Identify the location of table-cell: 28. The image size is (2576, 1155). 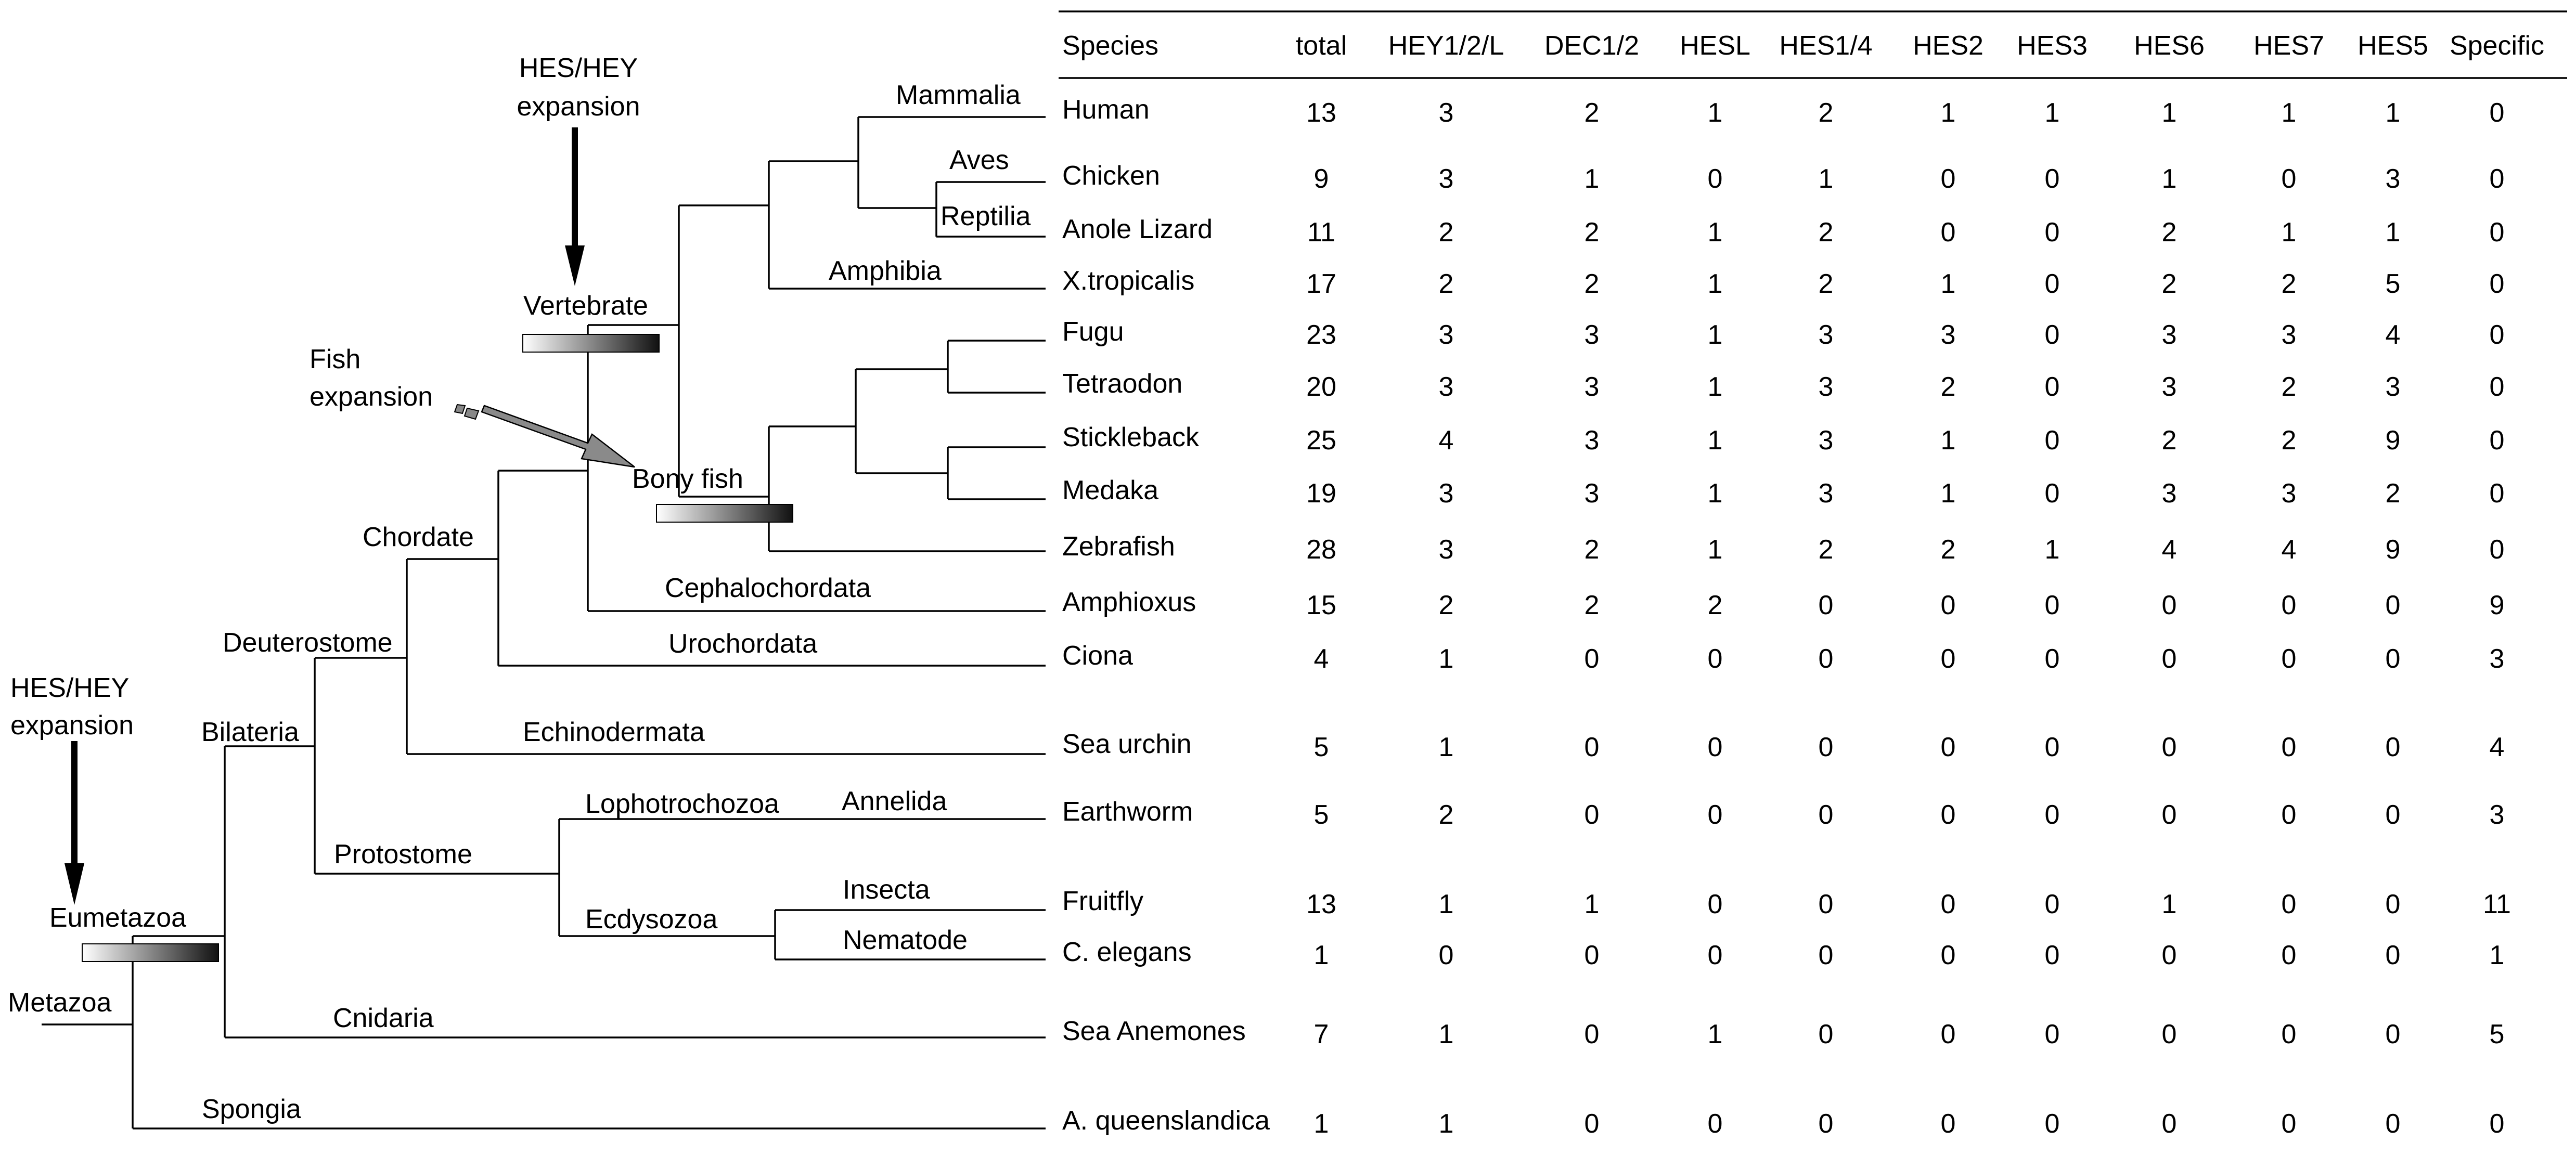
(1321, 550).